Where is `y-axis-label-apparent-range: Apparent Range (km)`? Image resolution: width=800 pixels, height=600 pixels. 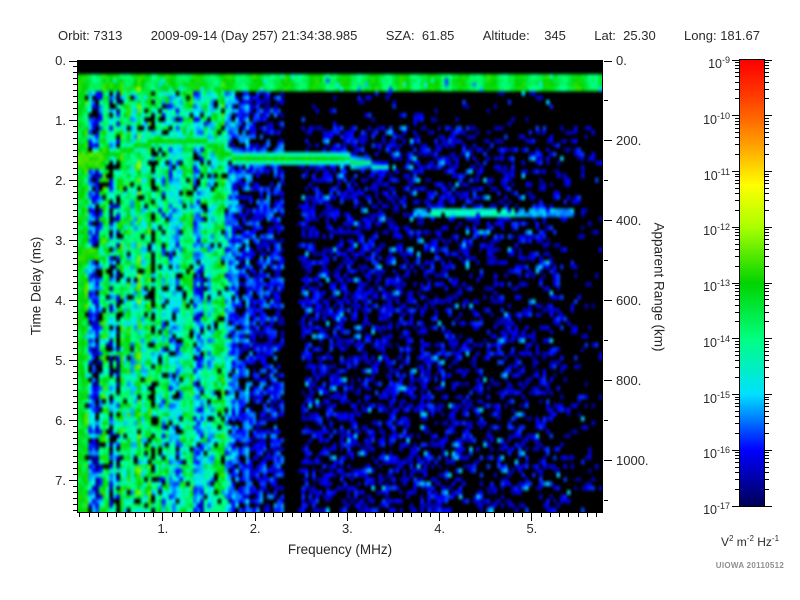 y-axis-label-apparent-range: Apparent Range (km) is located at coordinates (659, 287).